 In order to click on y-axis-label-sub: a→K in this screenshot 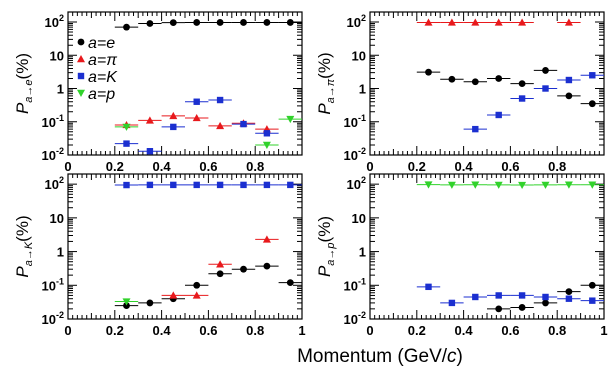, I will do `click(29, 253)`.